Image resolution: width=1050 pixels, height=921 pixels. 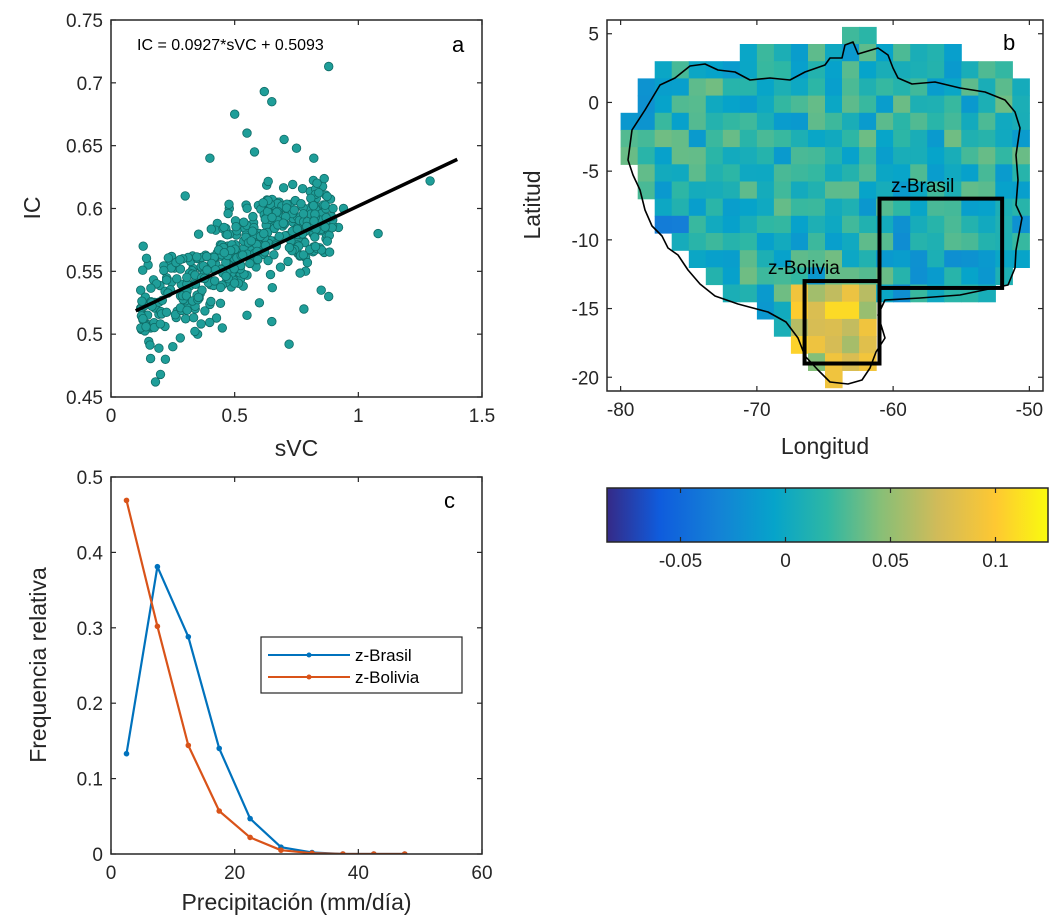 What do you see at coordinates (188, 745) in the screenshot?
I see `series-point-z-bolivia` at bounding box center [188, 745].